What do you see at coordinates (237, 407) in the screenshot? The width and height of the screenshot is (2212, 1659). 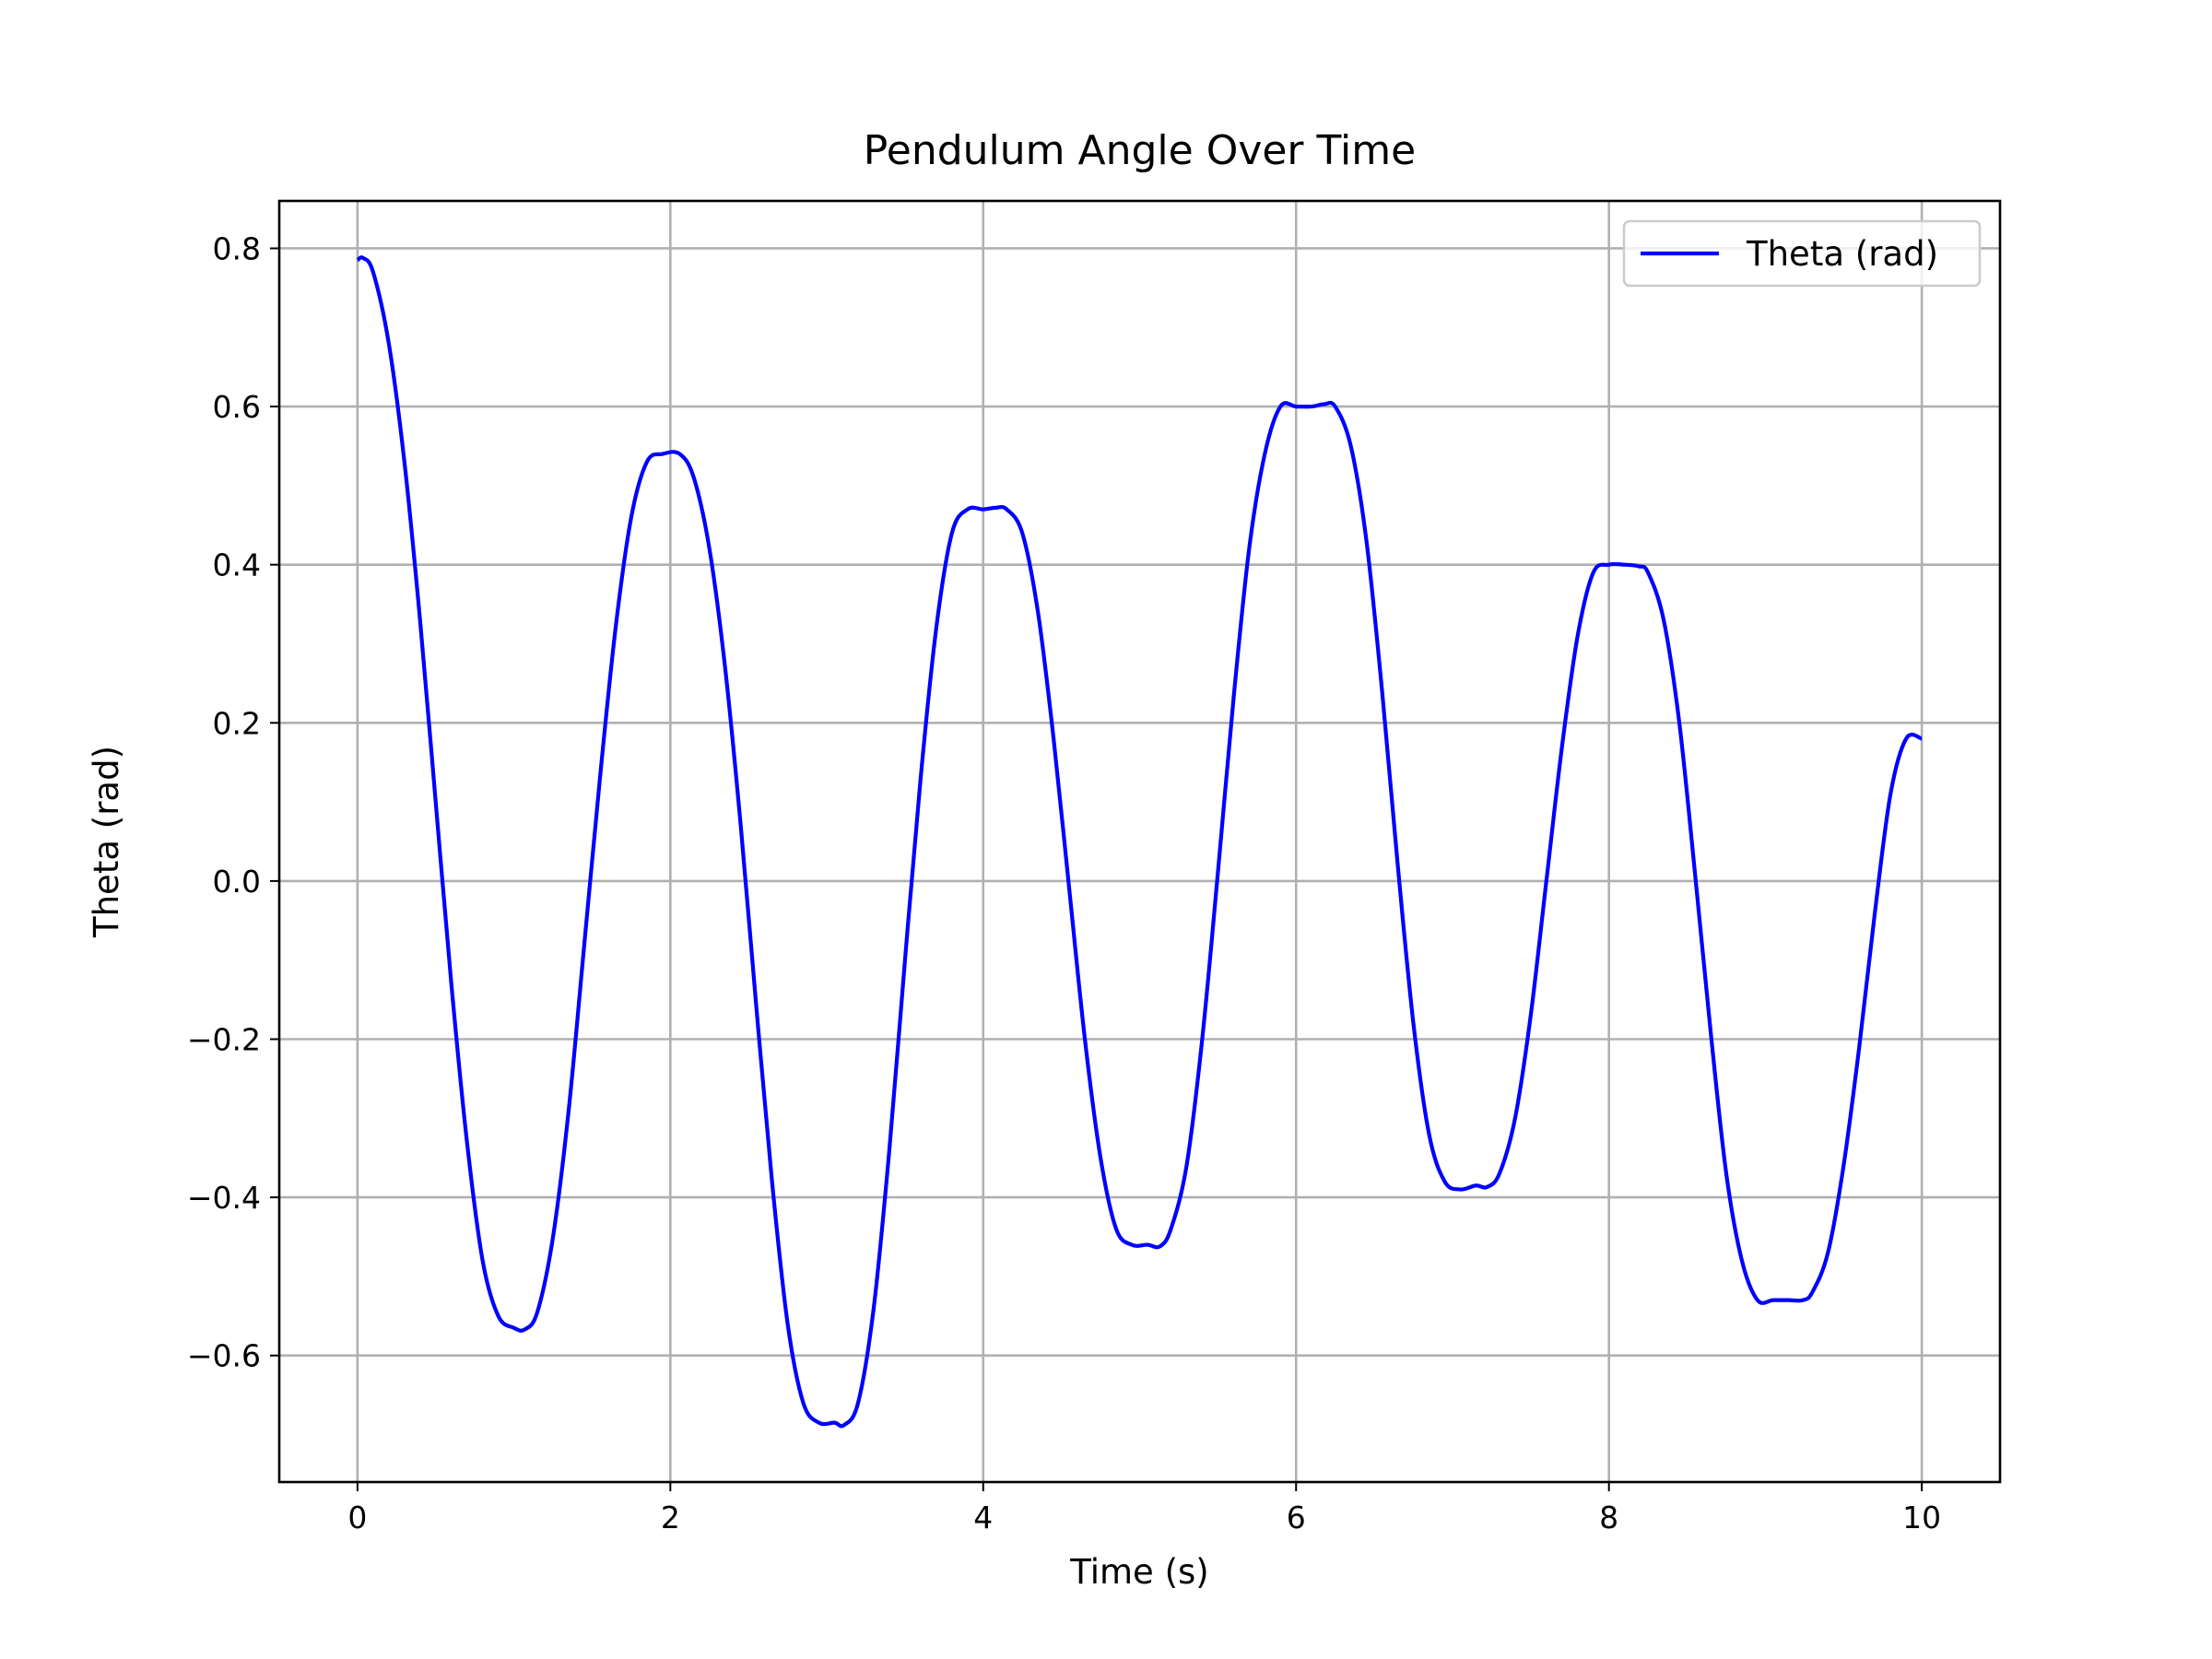 I see `y-tick-label: 0.6` at bounding box center [237, 407].